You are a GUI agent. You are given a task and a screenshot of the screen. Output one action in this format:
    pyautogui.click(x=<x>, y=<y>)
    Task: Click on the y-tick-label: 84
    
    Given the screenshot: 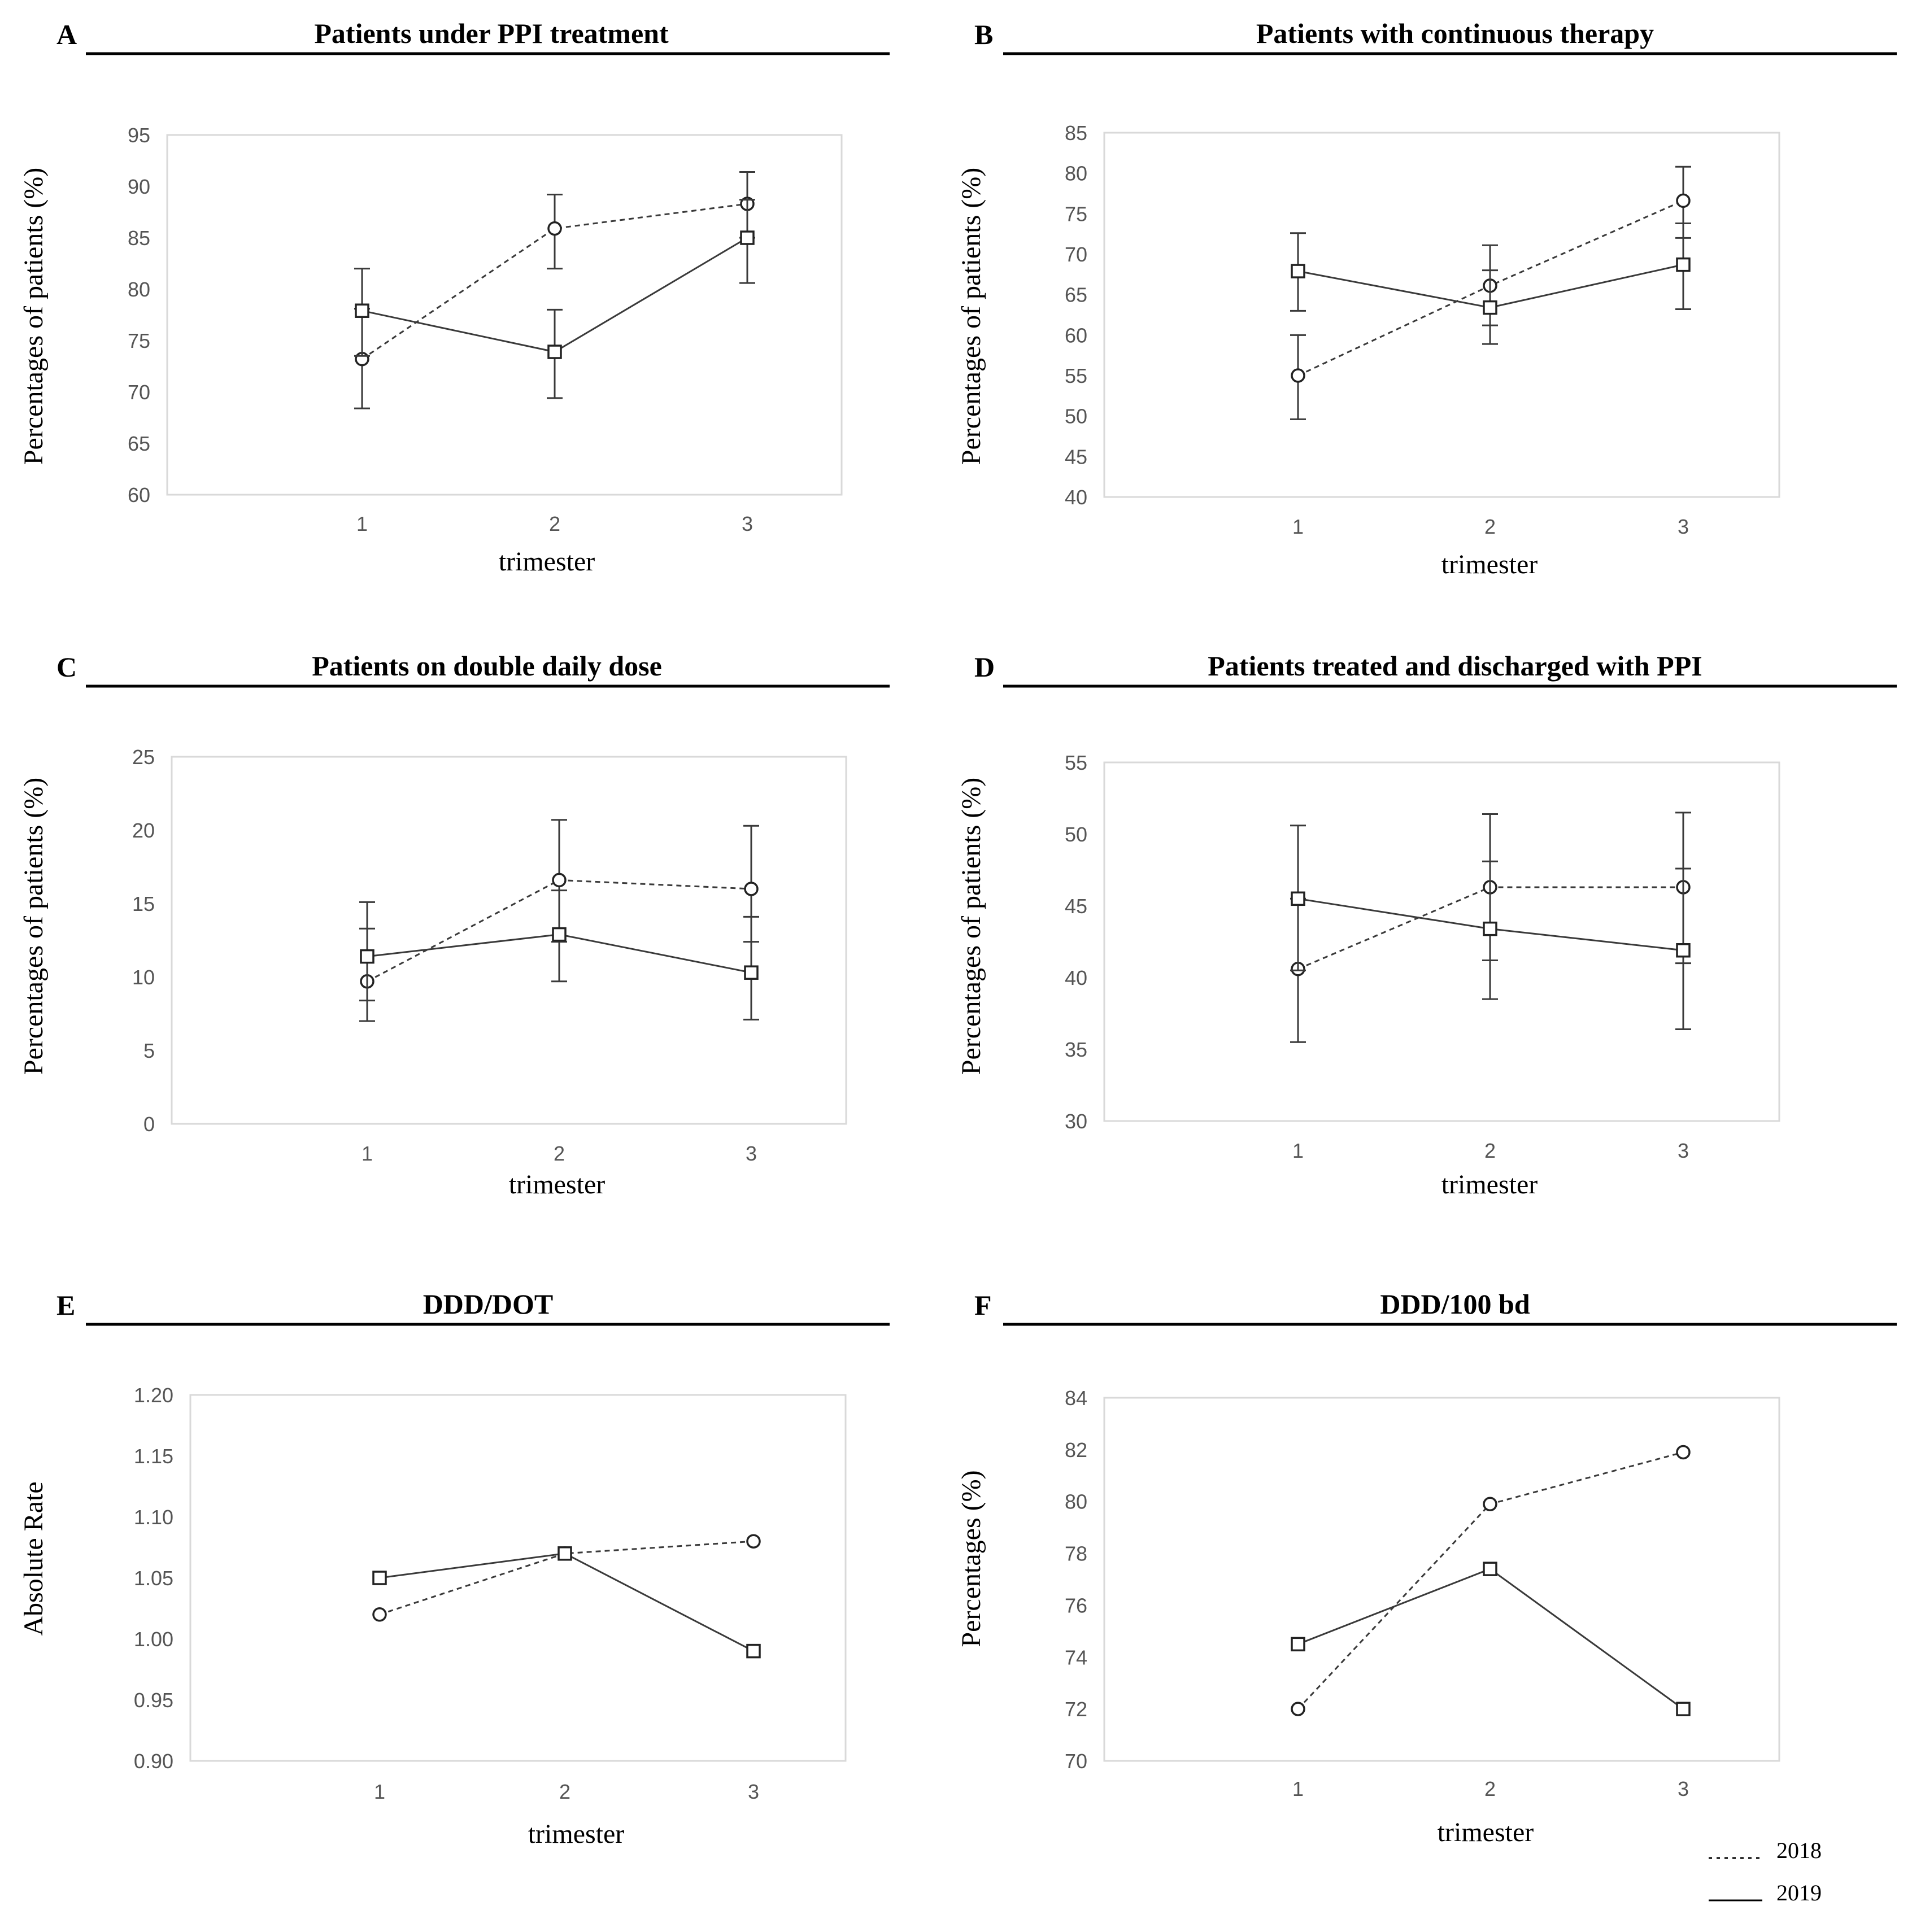 What is the action you would take?
    pyautogui.click(x=1076, y=1398)
    